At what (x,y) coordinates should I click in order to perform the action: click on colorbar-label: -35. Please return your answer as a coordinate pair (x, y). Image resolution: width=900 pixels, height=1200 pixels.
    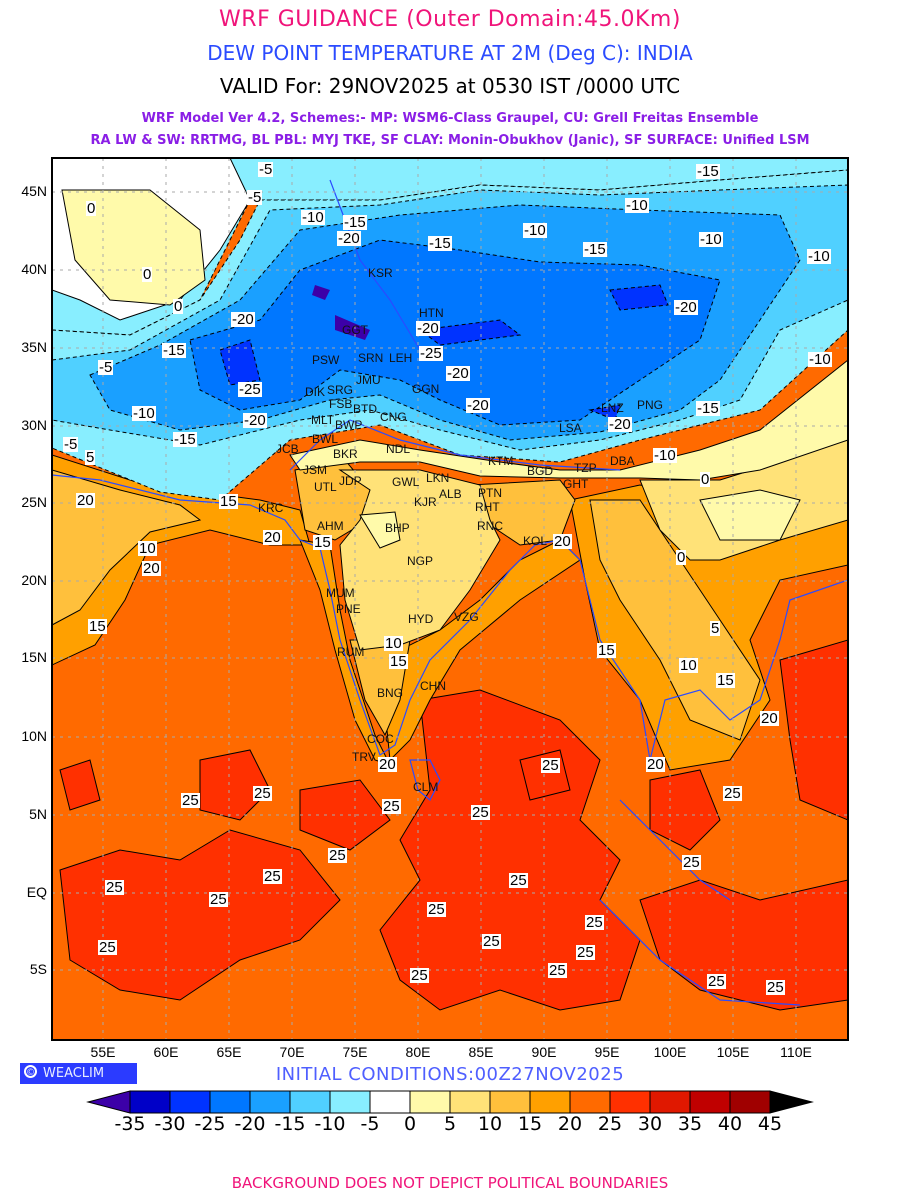
    Looking at the image, I should click on (130, 1124).